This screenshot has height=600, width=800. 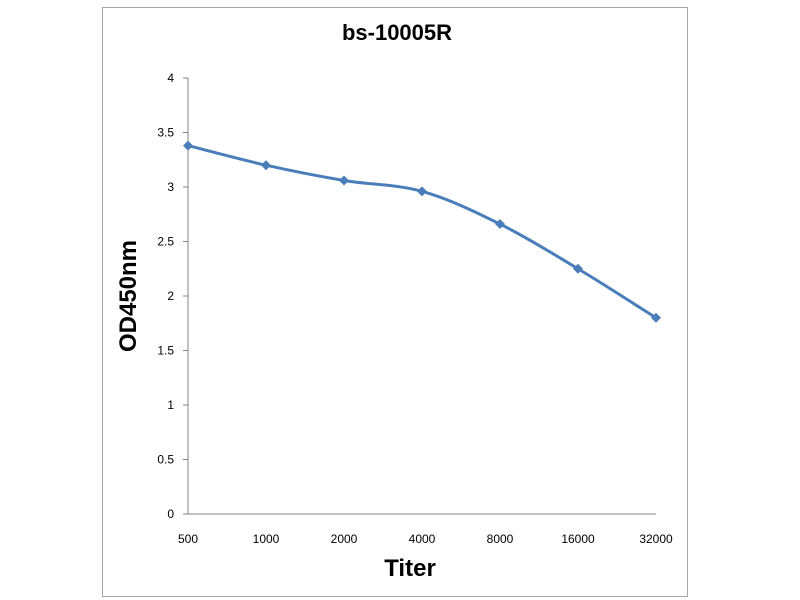 I want to click on y-tick-label: 0, so click(x=170, y=514).